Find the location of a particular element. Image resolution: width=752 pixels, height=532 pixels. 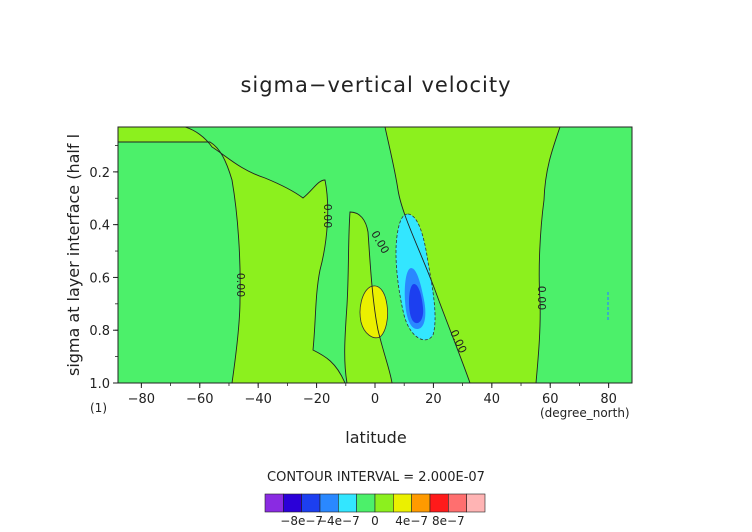

legend-tick-label: 8e−7 is located at coordinates (448, 521).